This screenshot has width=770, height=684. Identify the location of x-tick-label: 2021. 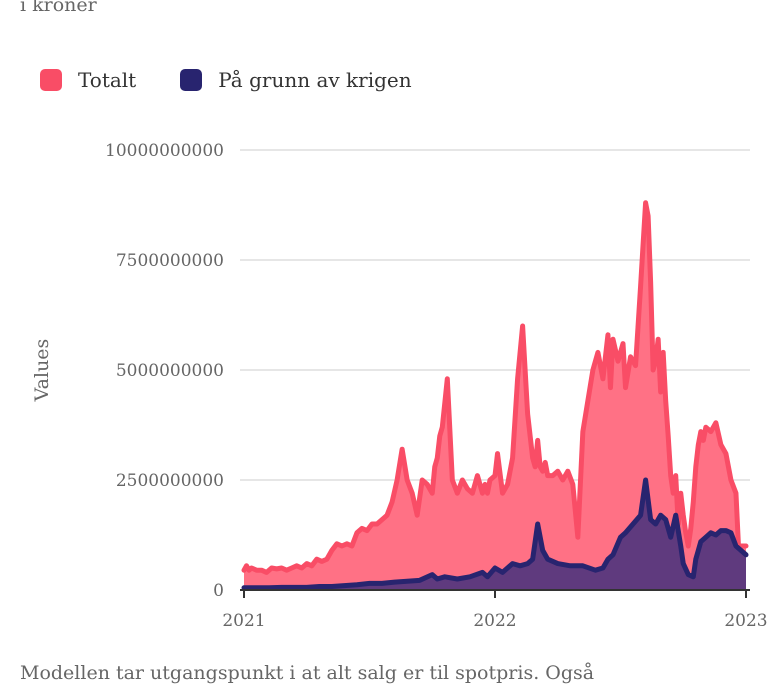
(243, 621).